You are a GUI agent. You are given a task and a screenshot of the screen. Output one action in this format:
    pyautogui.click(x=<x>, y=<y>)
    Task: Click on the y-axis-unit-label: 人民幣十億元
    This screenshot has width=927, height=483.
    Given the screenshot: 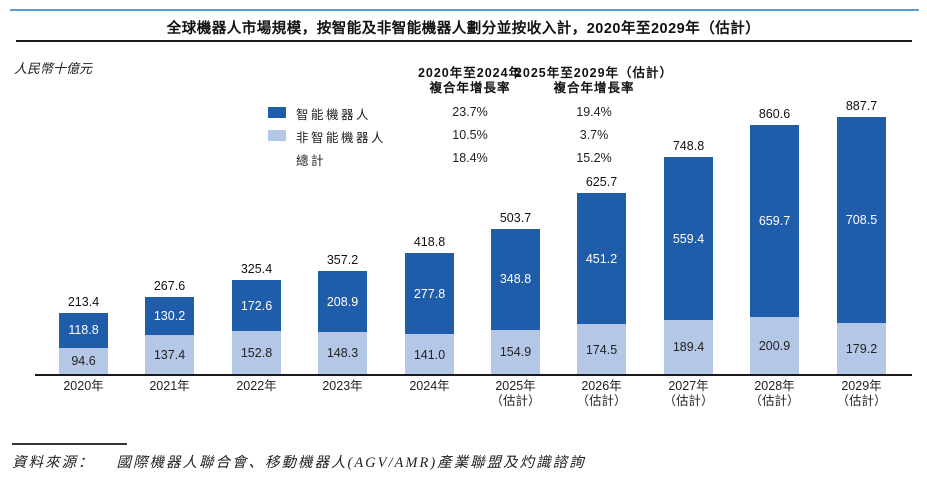 What is the action you would take?
    pyautogui.click(x=53, y=68)
    